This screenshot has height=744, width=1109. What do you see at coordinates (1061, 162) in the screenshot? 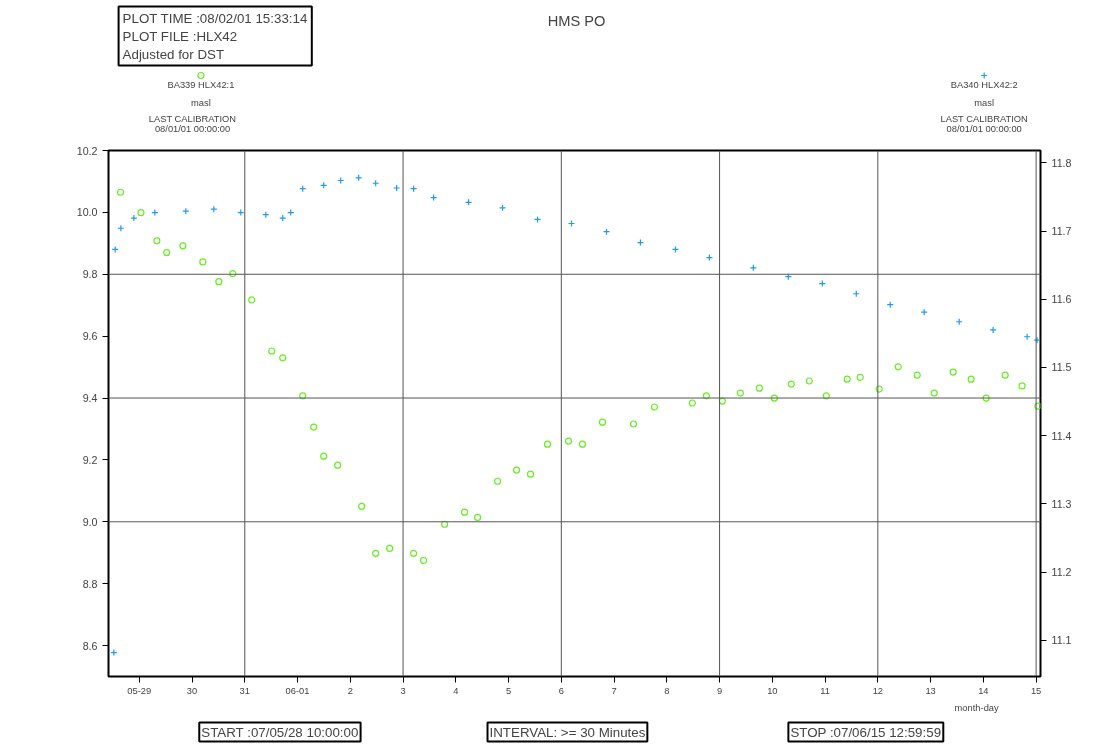
I see `y2-tick-label: 11.8` at bounding box center [1061, 162].